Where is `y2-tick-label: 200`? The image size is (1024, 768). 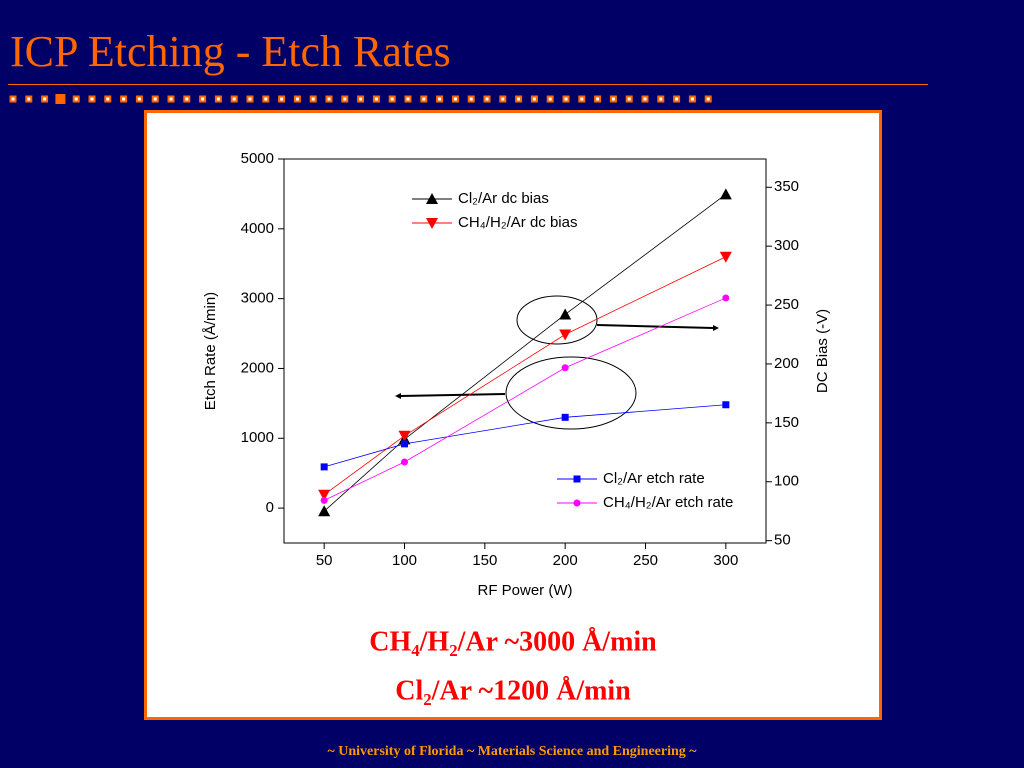 y2-tick-label: 200 is located at coordinates (786, 363).